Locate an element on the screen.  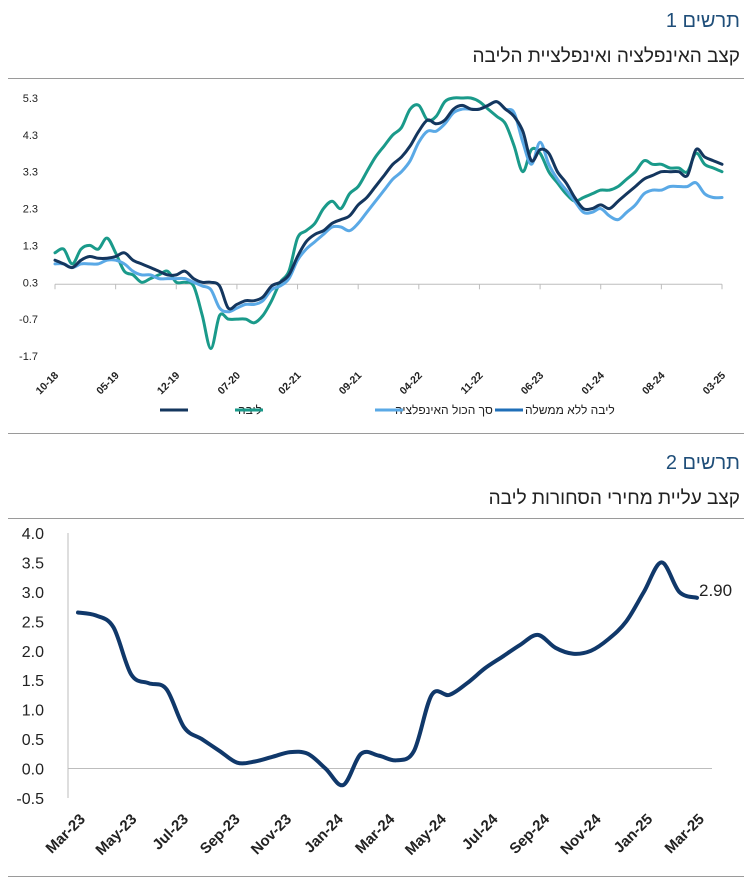
chart1-y-tick: 2.3 is located at coordinates (30, 210).